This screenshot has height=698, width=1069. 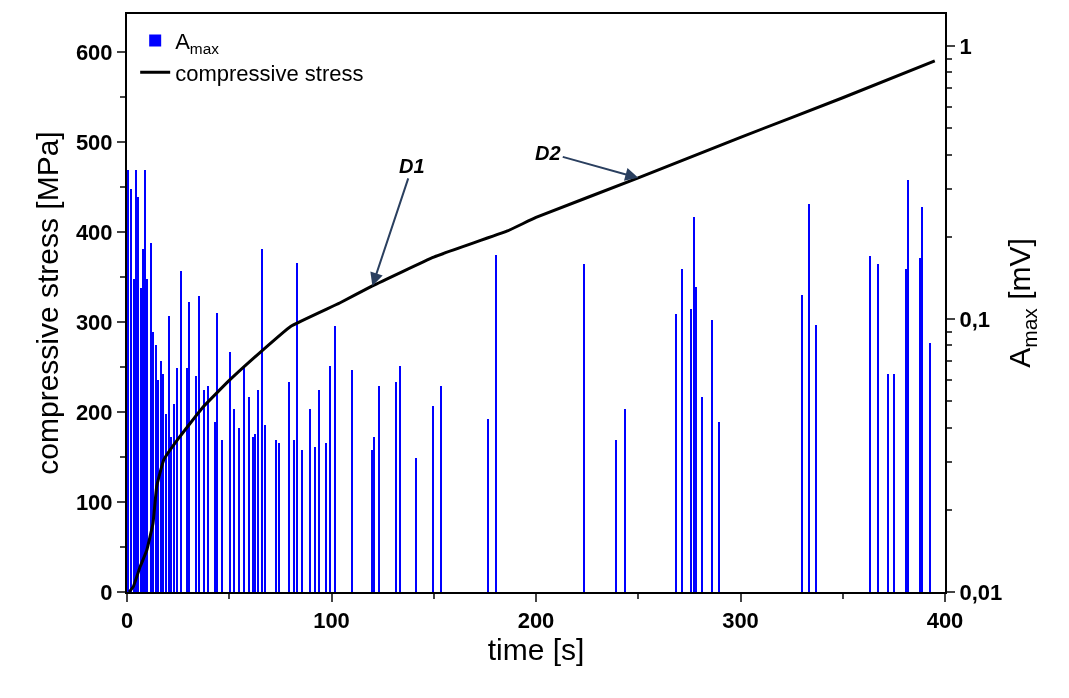 I want to click on y-tick-label: 500, so click(x=94, y=142).